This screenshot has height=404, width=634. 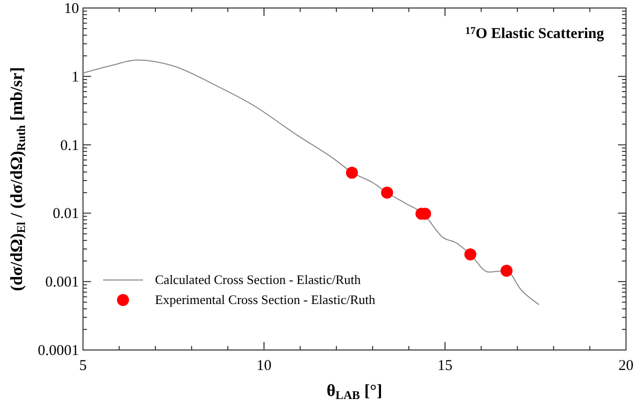 What do you see at coordinates (83, 366) in the screenshot?
I see `x-tick-label: 5` at bounding box center [83, 366].